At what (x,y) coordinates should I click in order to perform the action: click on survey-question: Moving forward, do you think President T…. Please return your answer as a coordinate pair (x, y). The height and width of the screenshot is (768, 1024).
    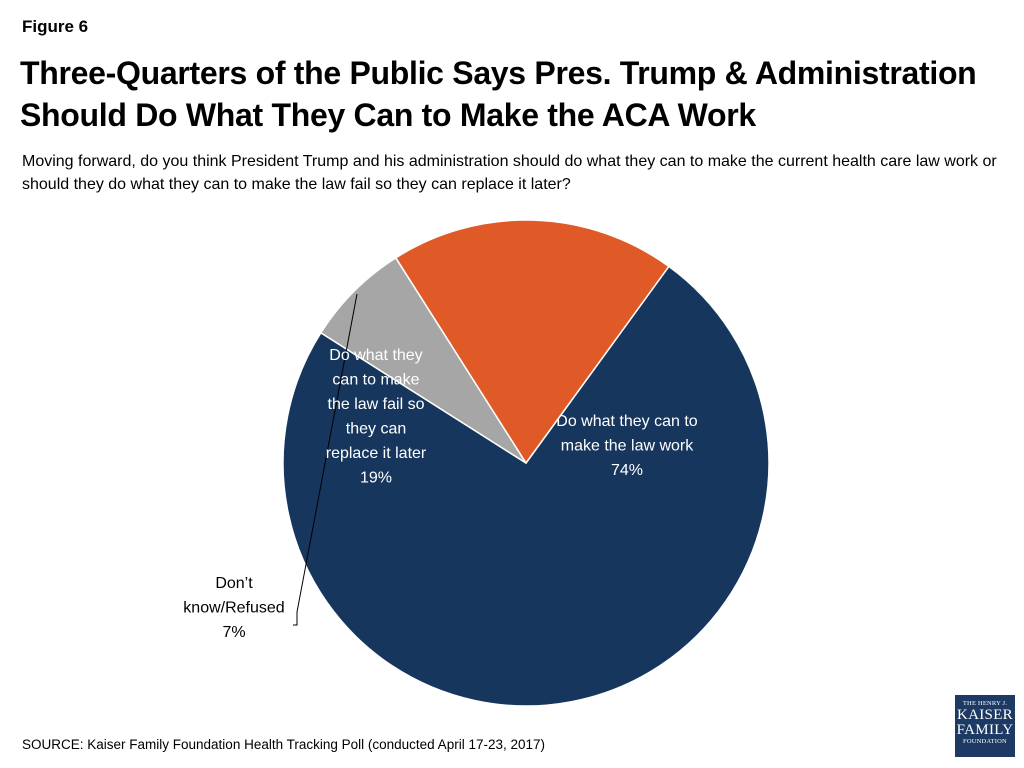
    Looking at the image, I should click on (509, 173).